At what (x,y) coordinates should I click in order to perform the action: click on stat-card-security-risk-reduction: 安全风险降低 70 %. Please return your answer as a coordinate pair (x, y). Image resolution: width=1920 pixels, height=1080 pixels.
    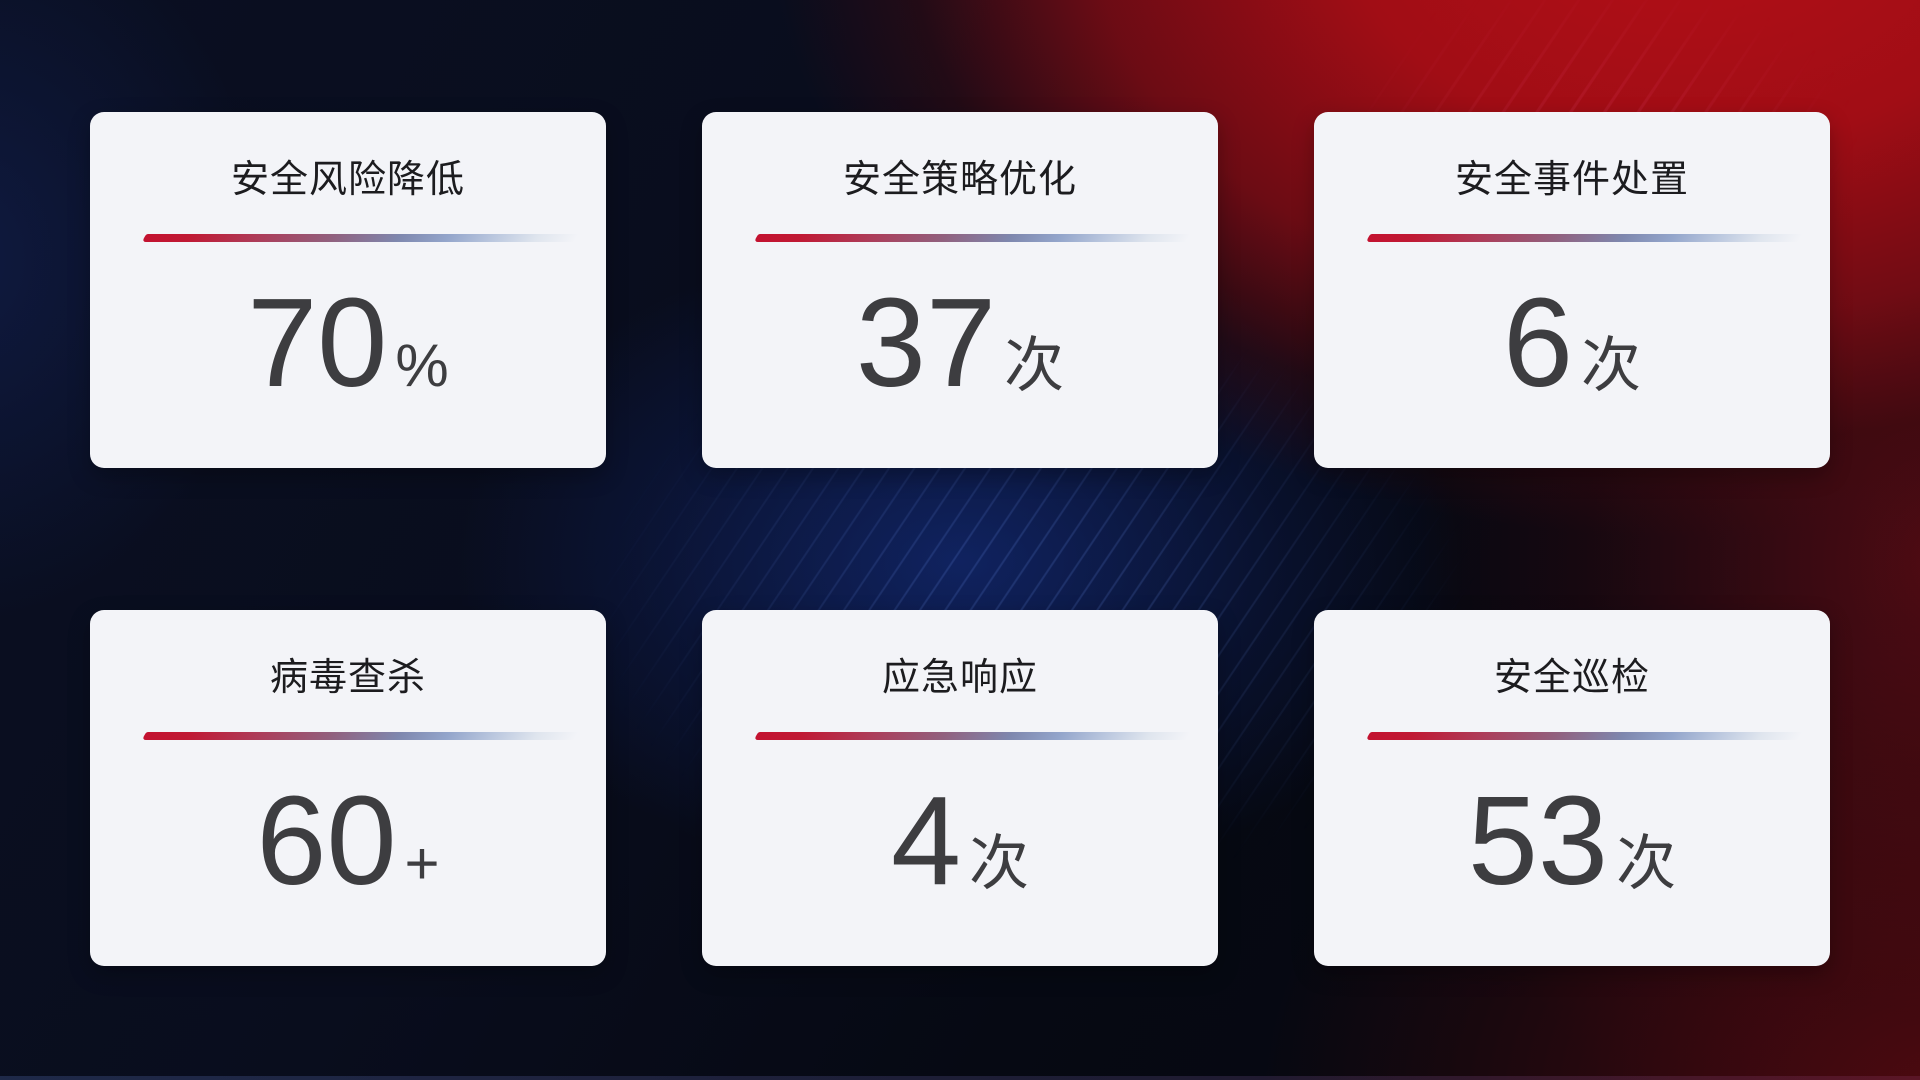
    Looking at the image, I should click on (348, 290).